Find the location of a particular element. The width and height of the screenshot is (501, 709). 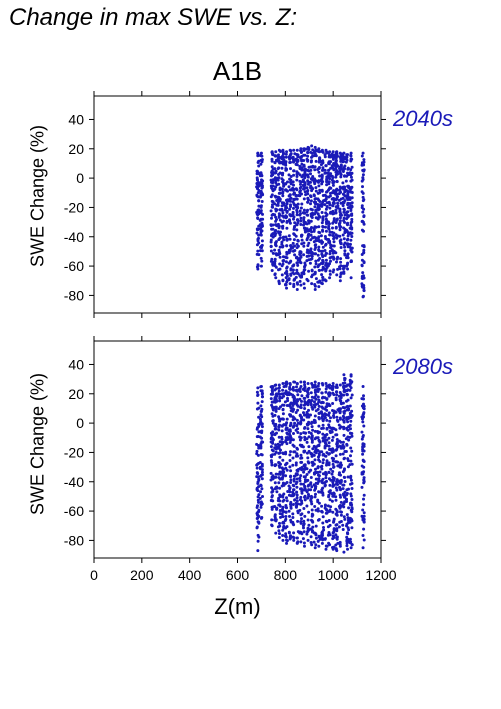

figure-title: Change in max SWE vs. Z: is located at coordinates (153, 17).